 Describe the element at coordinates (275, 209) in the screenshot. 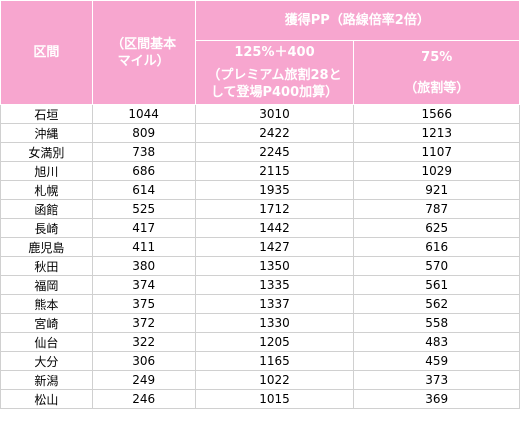

I see `pp-125-cell: 1712` at that location.